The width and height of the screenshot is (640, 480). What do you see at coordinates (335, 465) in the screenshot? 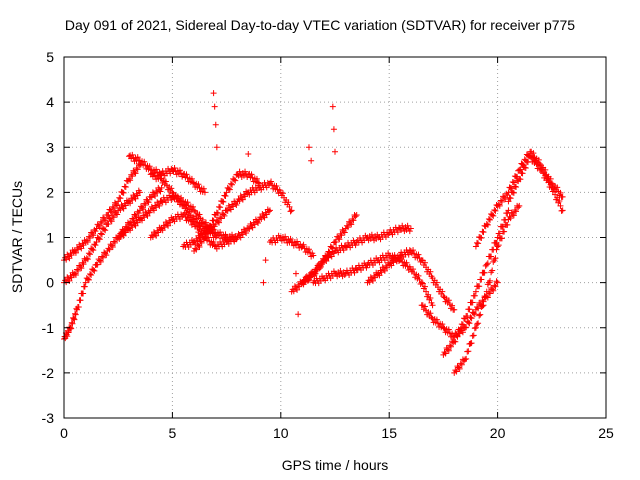
I see `x-axis-label: GPS time / hours` at bounding box center [335, 465].